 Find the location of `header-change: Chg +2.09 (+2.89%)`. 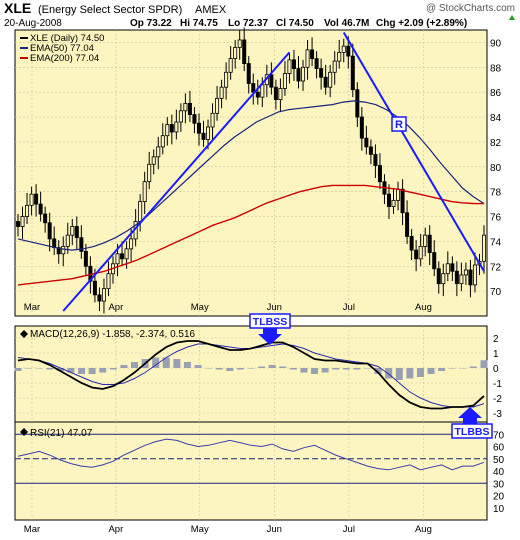

header-change: Chg +2.09 (+2.89%) is located at coordinates (421, 23).